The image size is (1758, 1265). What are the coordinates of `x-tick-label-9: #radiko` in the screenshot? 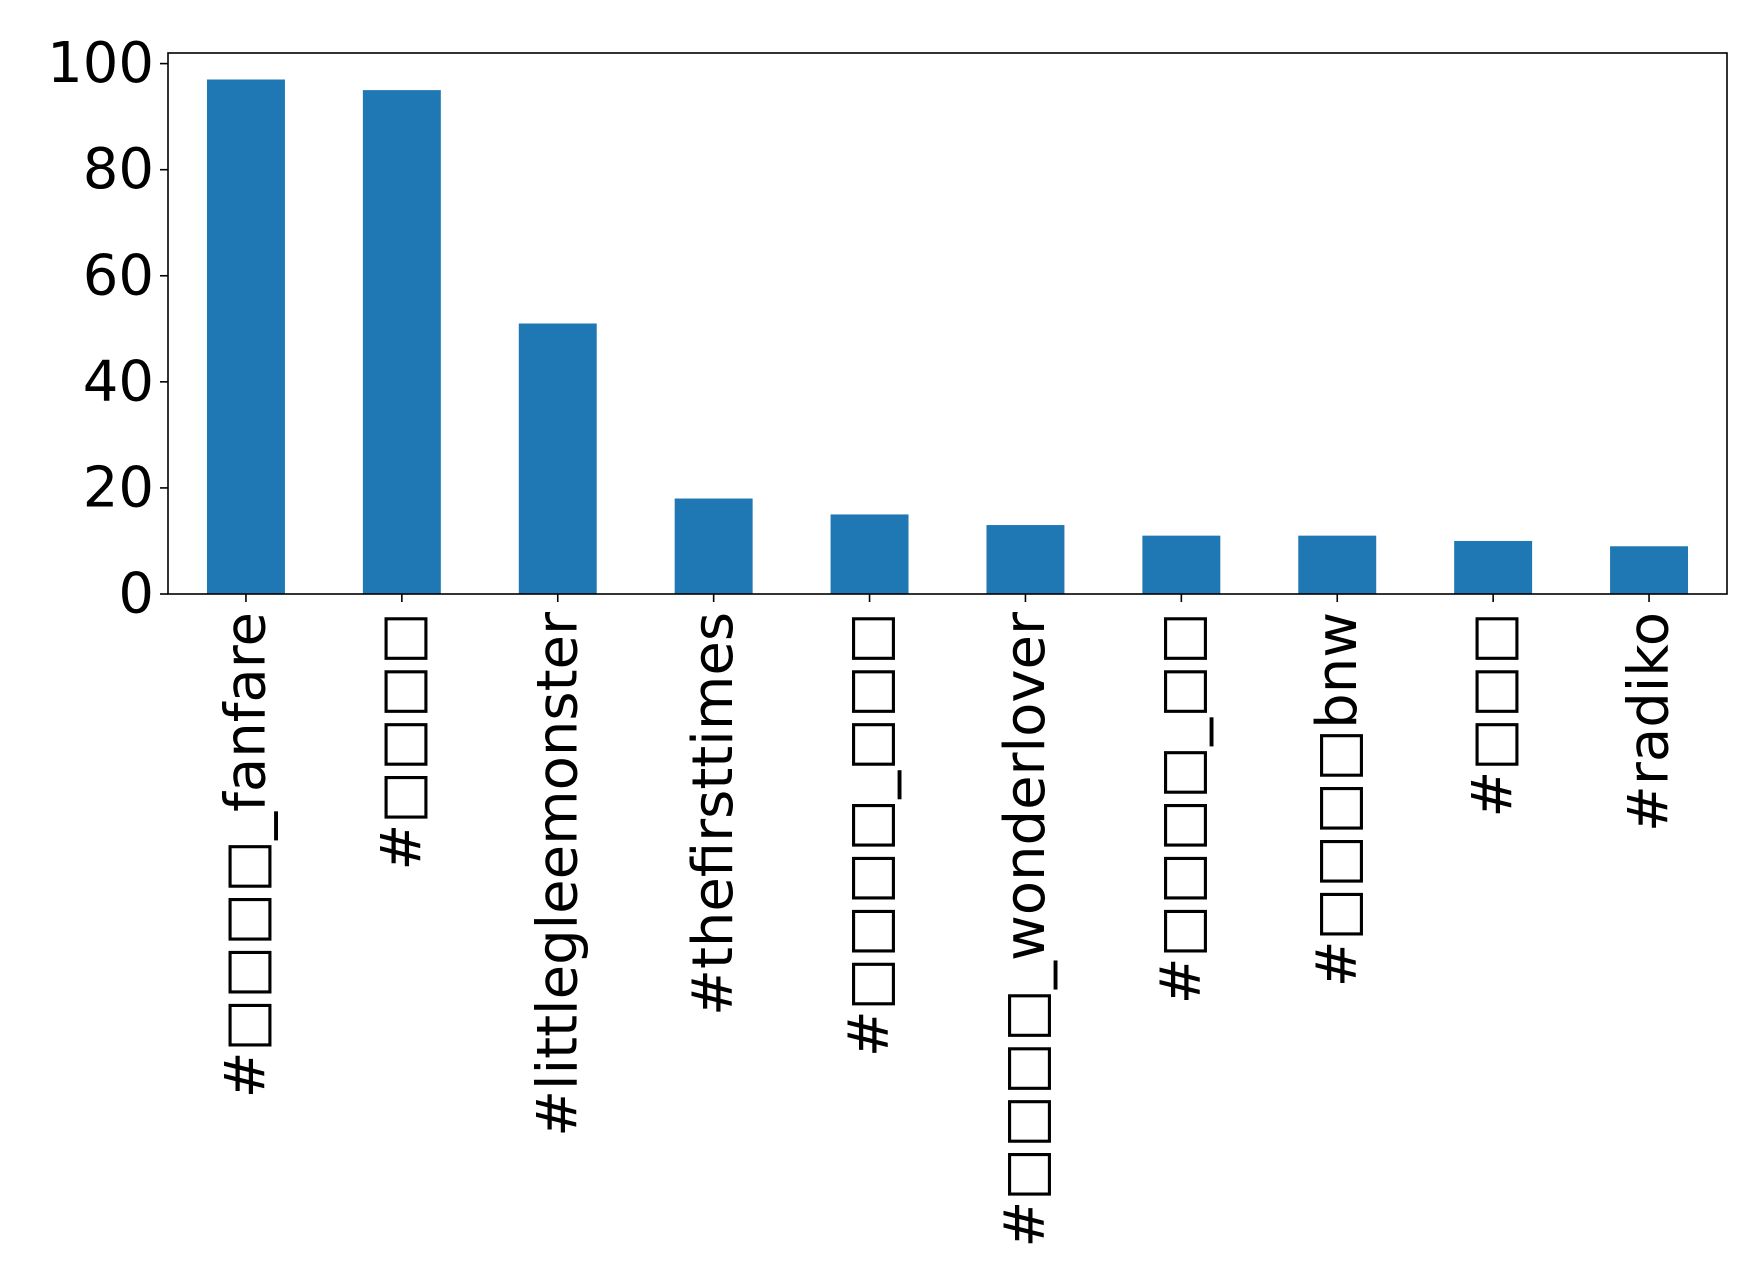 It's located at (1649, 722).